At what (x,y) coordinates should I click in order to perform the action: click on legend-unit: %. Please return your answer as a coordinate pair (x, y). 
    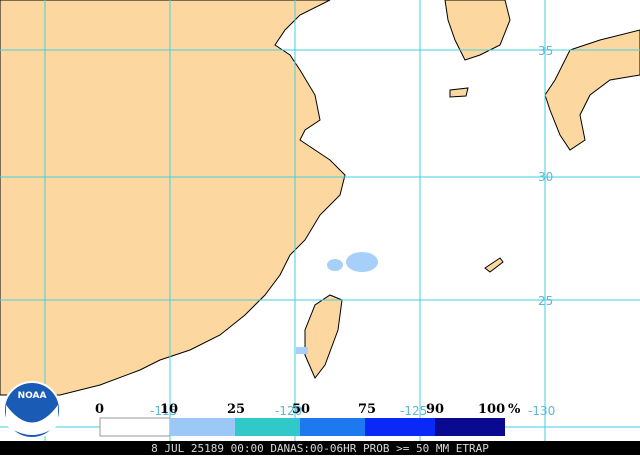
    Looking at the image, I should click on (514, 409).